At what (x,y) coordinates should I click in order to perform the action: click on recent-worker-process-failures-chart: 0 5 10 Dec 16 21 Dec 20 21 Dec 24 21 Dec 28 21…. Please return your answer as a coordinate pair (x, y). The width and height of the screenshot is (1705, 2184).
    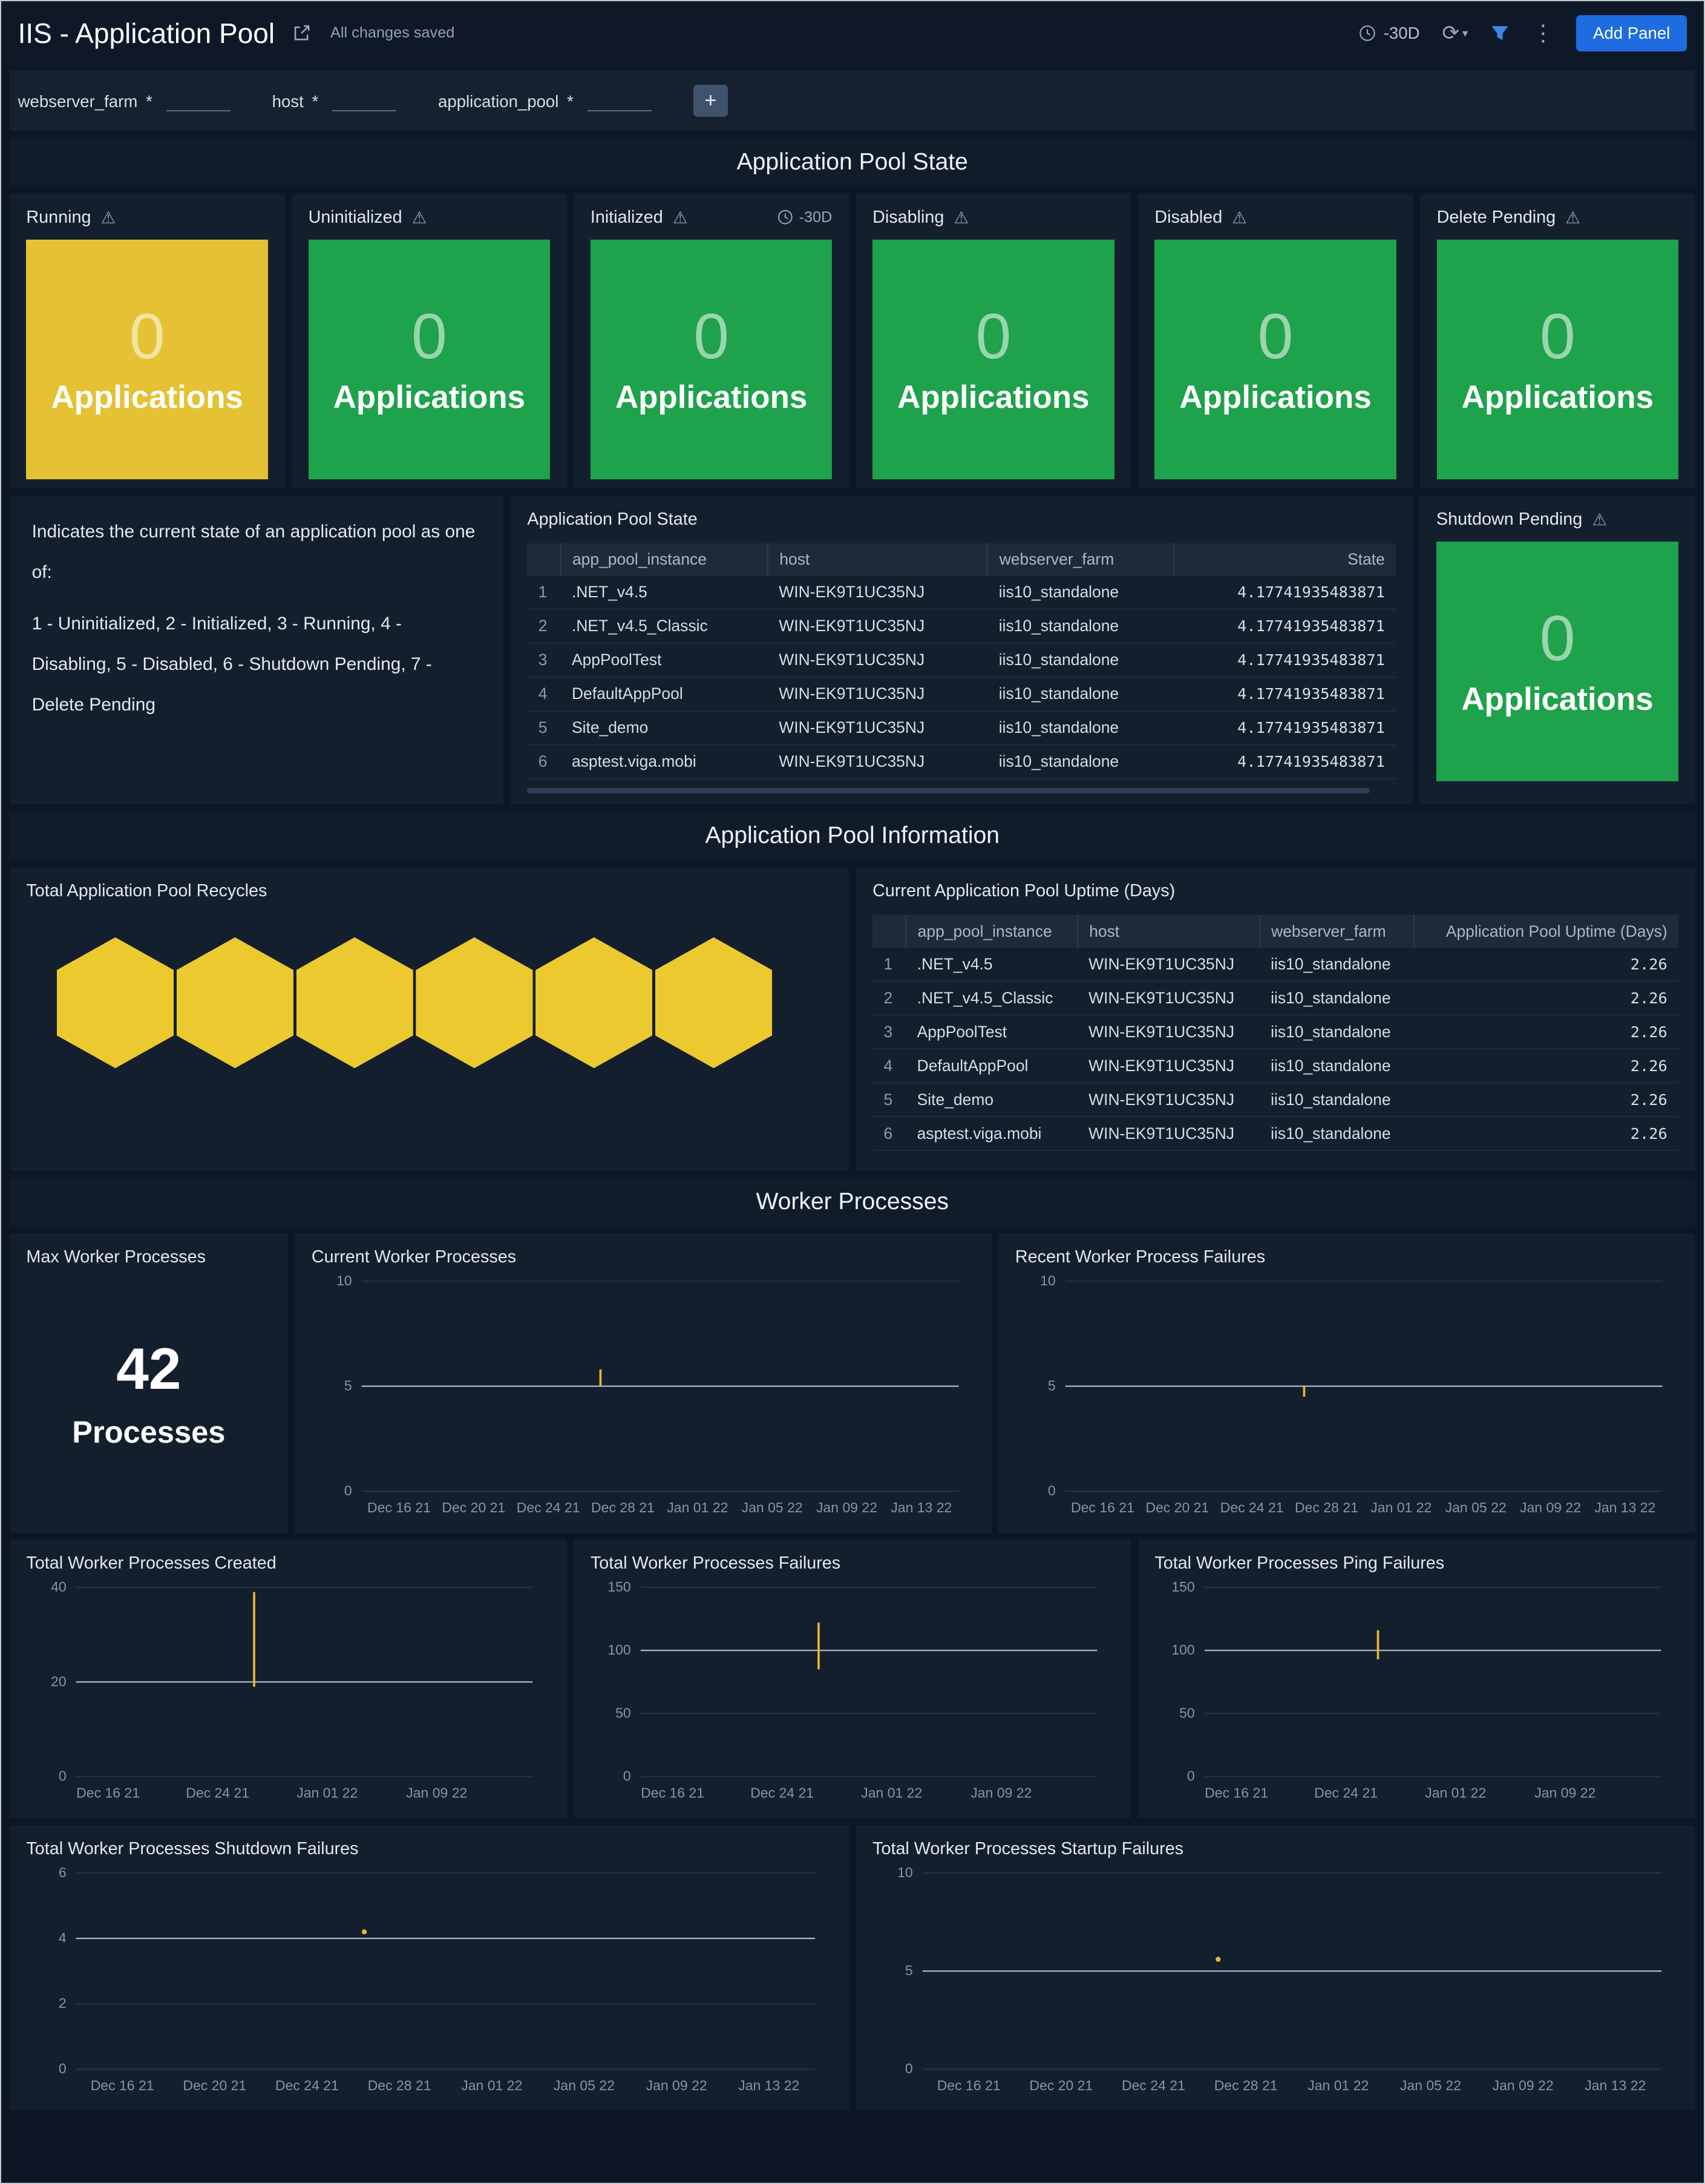
    Looking at the image, I should click on (1346, 1393).